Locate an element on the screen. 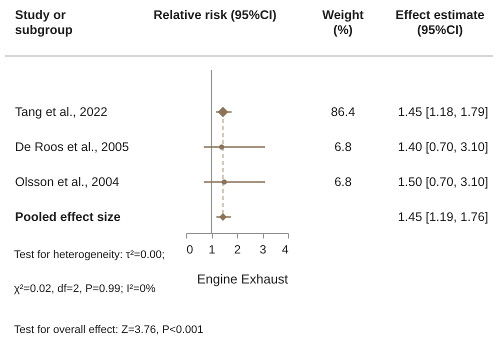  text: 1.40 [0.70, 3.10] is located at coordinates (443, 147).